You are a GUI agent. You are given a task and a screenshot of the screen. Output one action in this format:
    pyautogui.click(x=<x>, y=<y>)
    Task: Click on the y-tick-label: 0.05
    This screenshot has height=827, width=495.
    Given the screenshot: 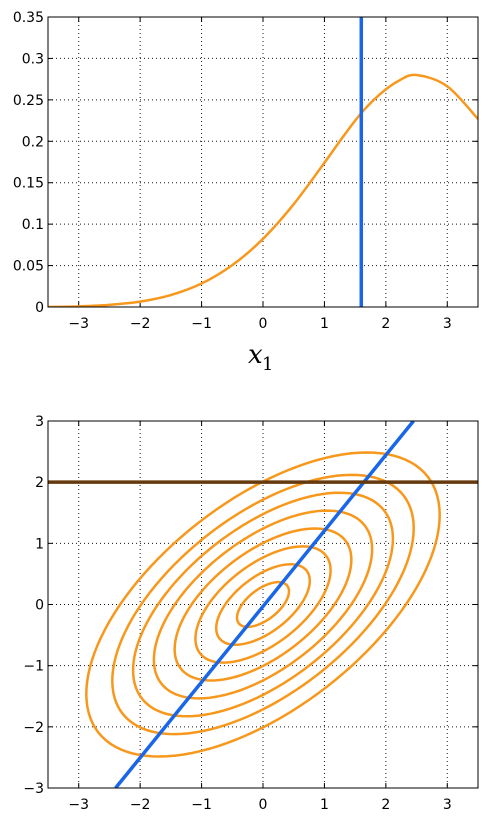 What is the action you would take?
    pyautogui.click(x=28, y=267)
    